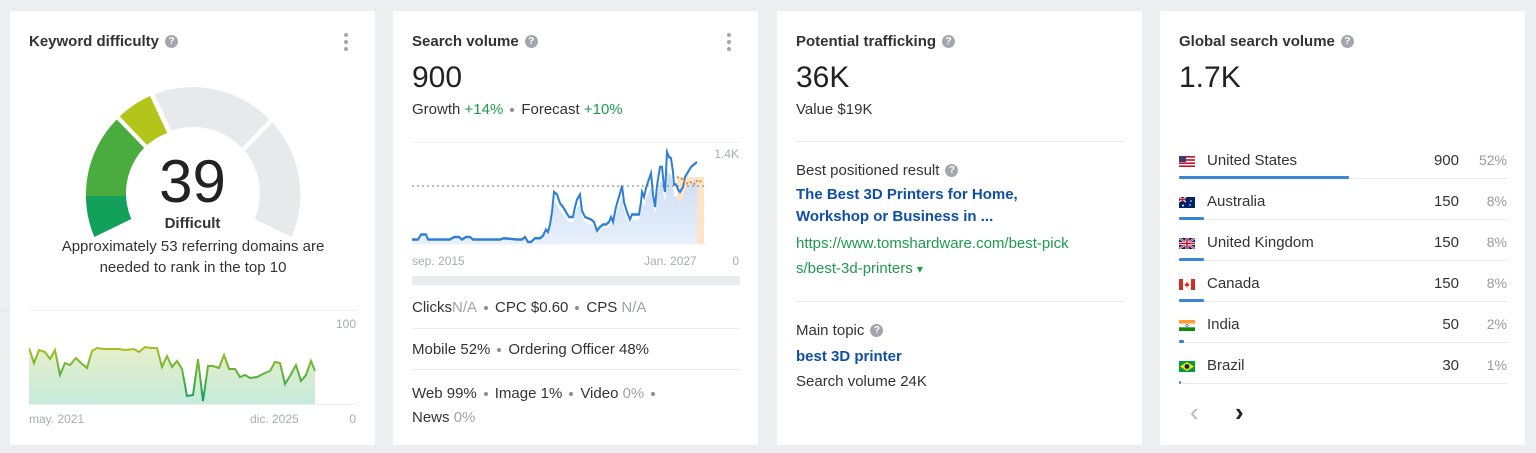  Describe the element at coordinates (1257, 41) in the screenshot. I see `title-text: Global search volume` at that location.